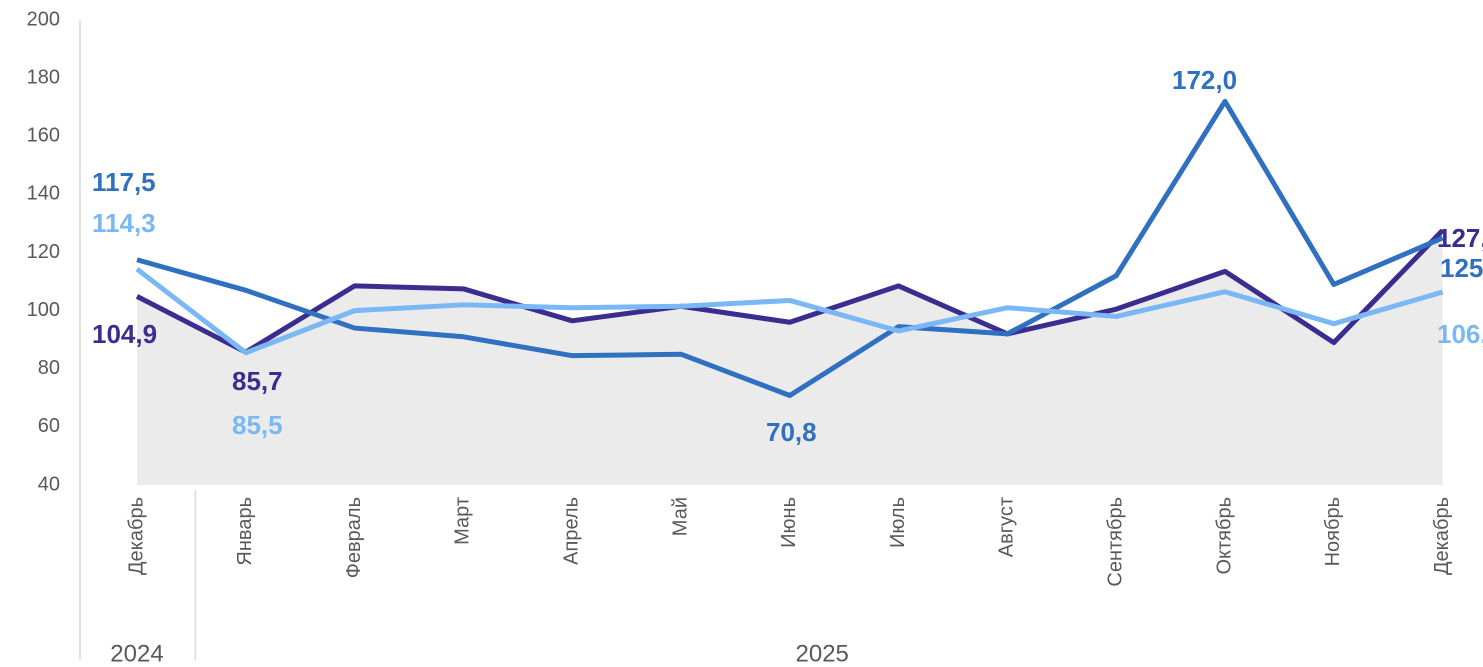 The width and height of the screenshot is (1483, 667). I want to click on y-tick-label: 80, so click(49, 368).